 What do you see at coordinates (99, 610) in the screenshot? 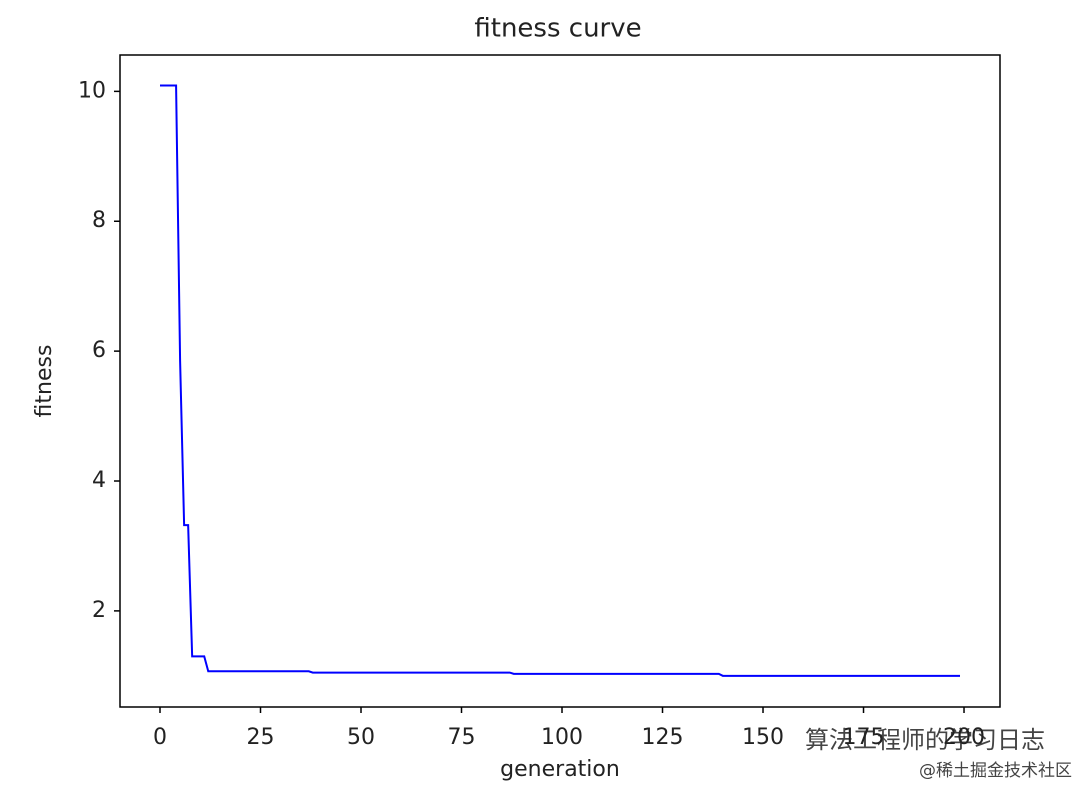
I see `y-tick-label: 2` at bounding box center [99, 610].